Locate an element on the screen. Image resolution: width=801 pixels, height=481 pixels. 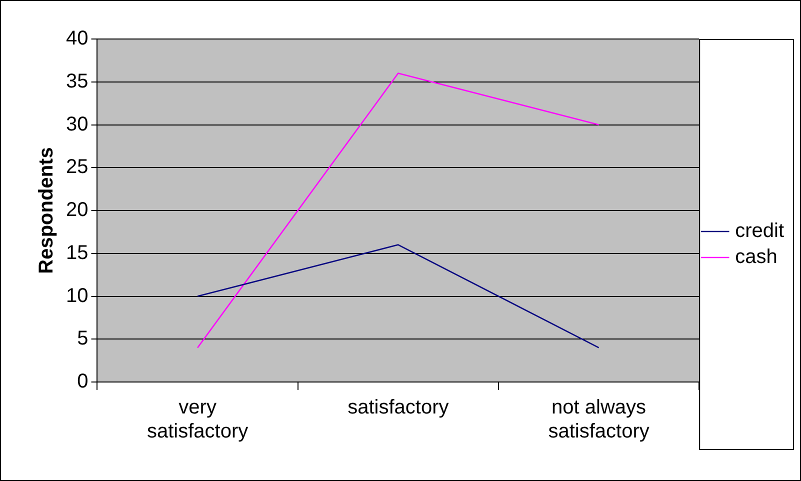
y-tick-label: 35 is located at coordinates (77, 81).